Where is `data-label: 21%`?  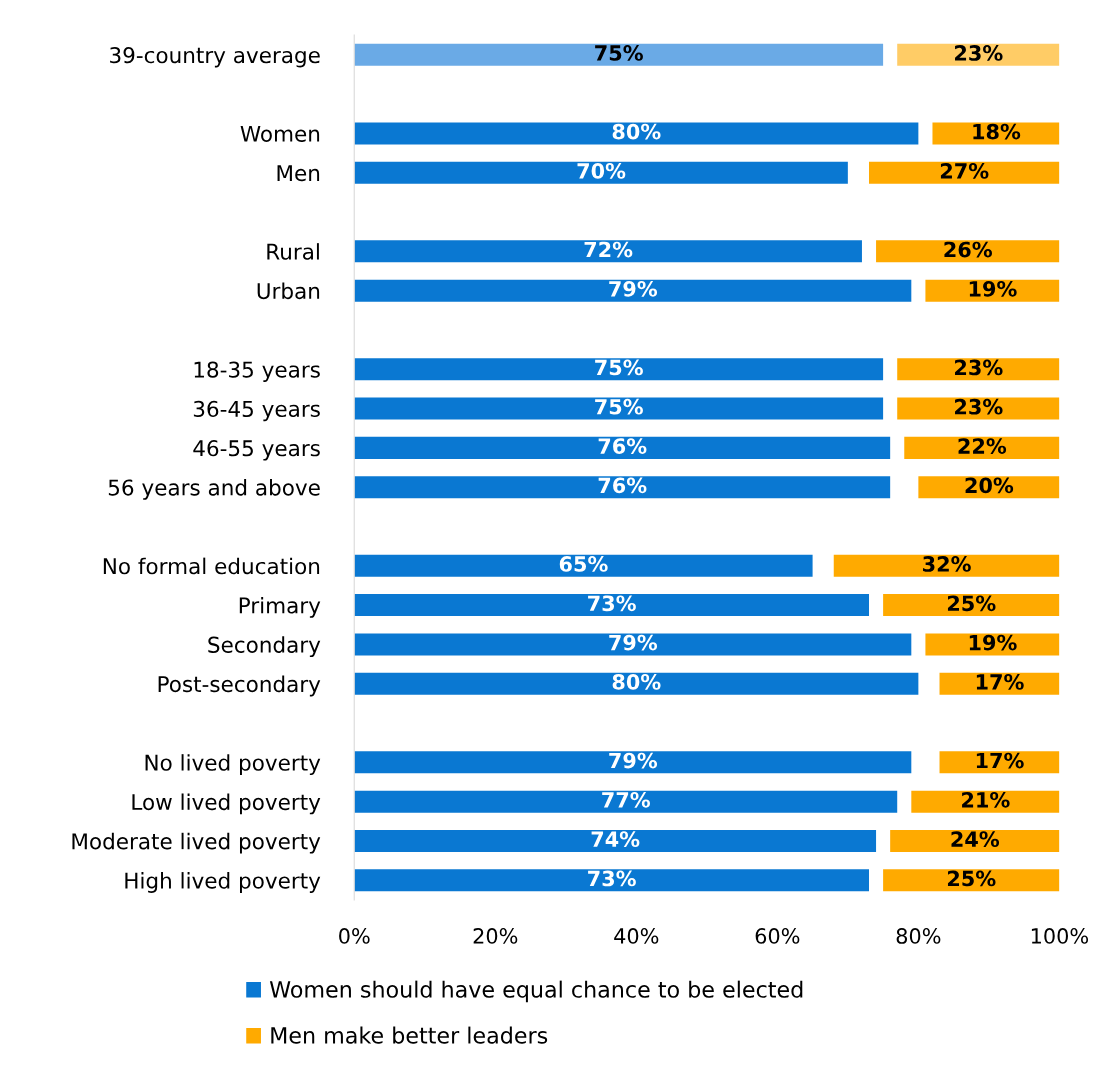
data-label: 21% is located at coordinates (986, 799).